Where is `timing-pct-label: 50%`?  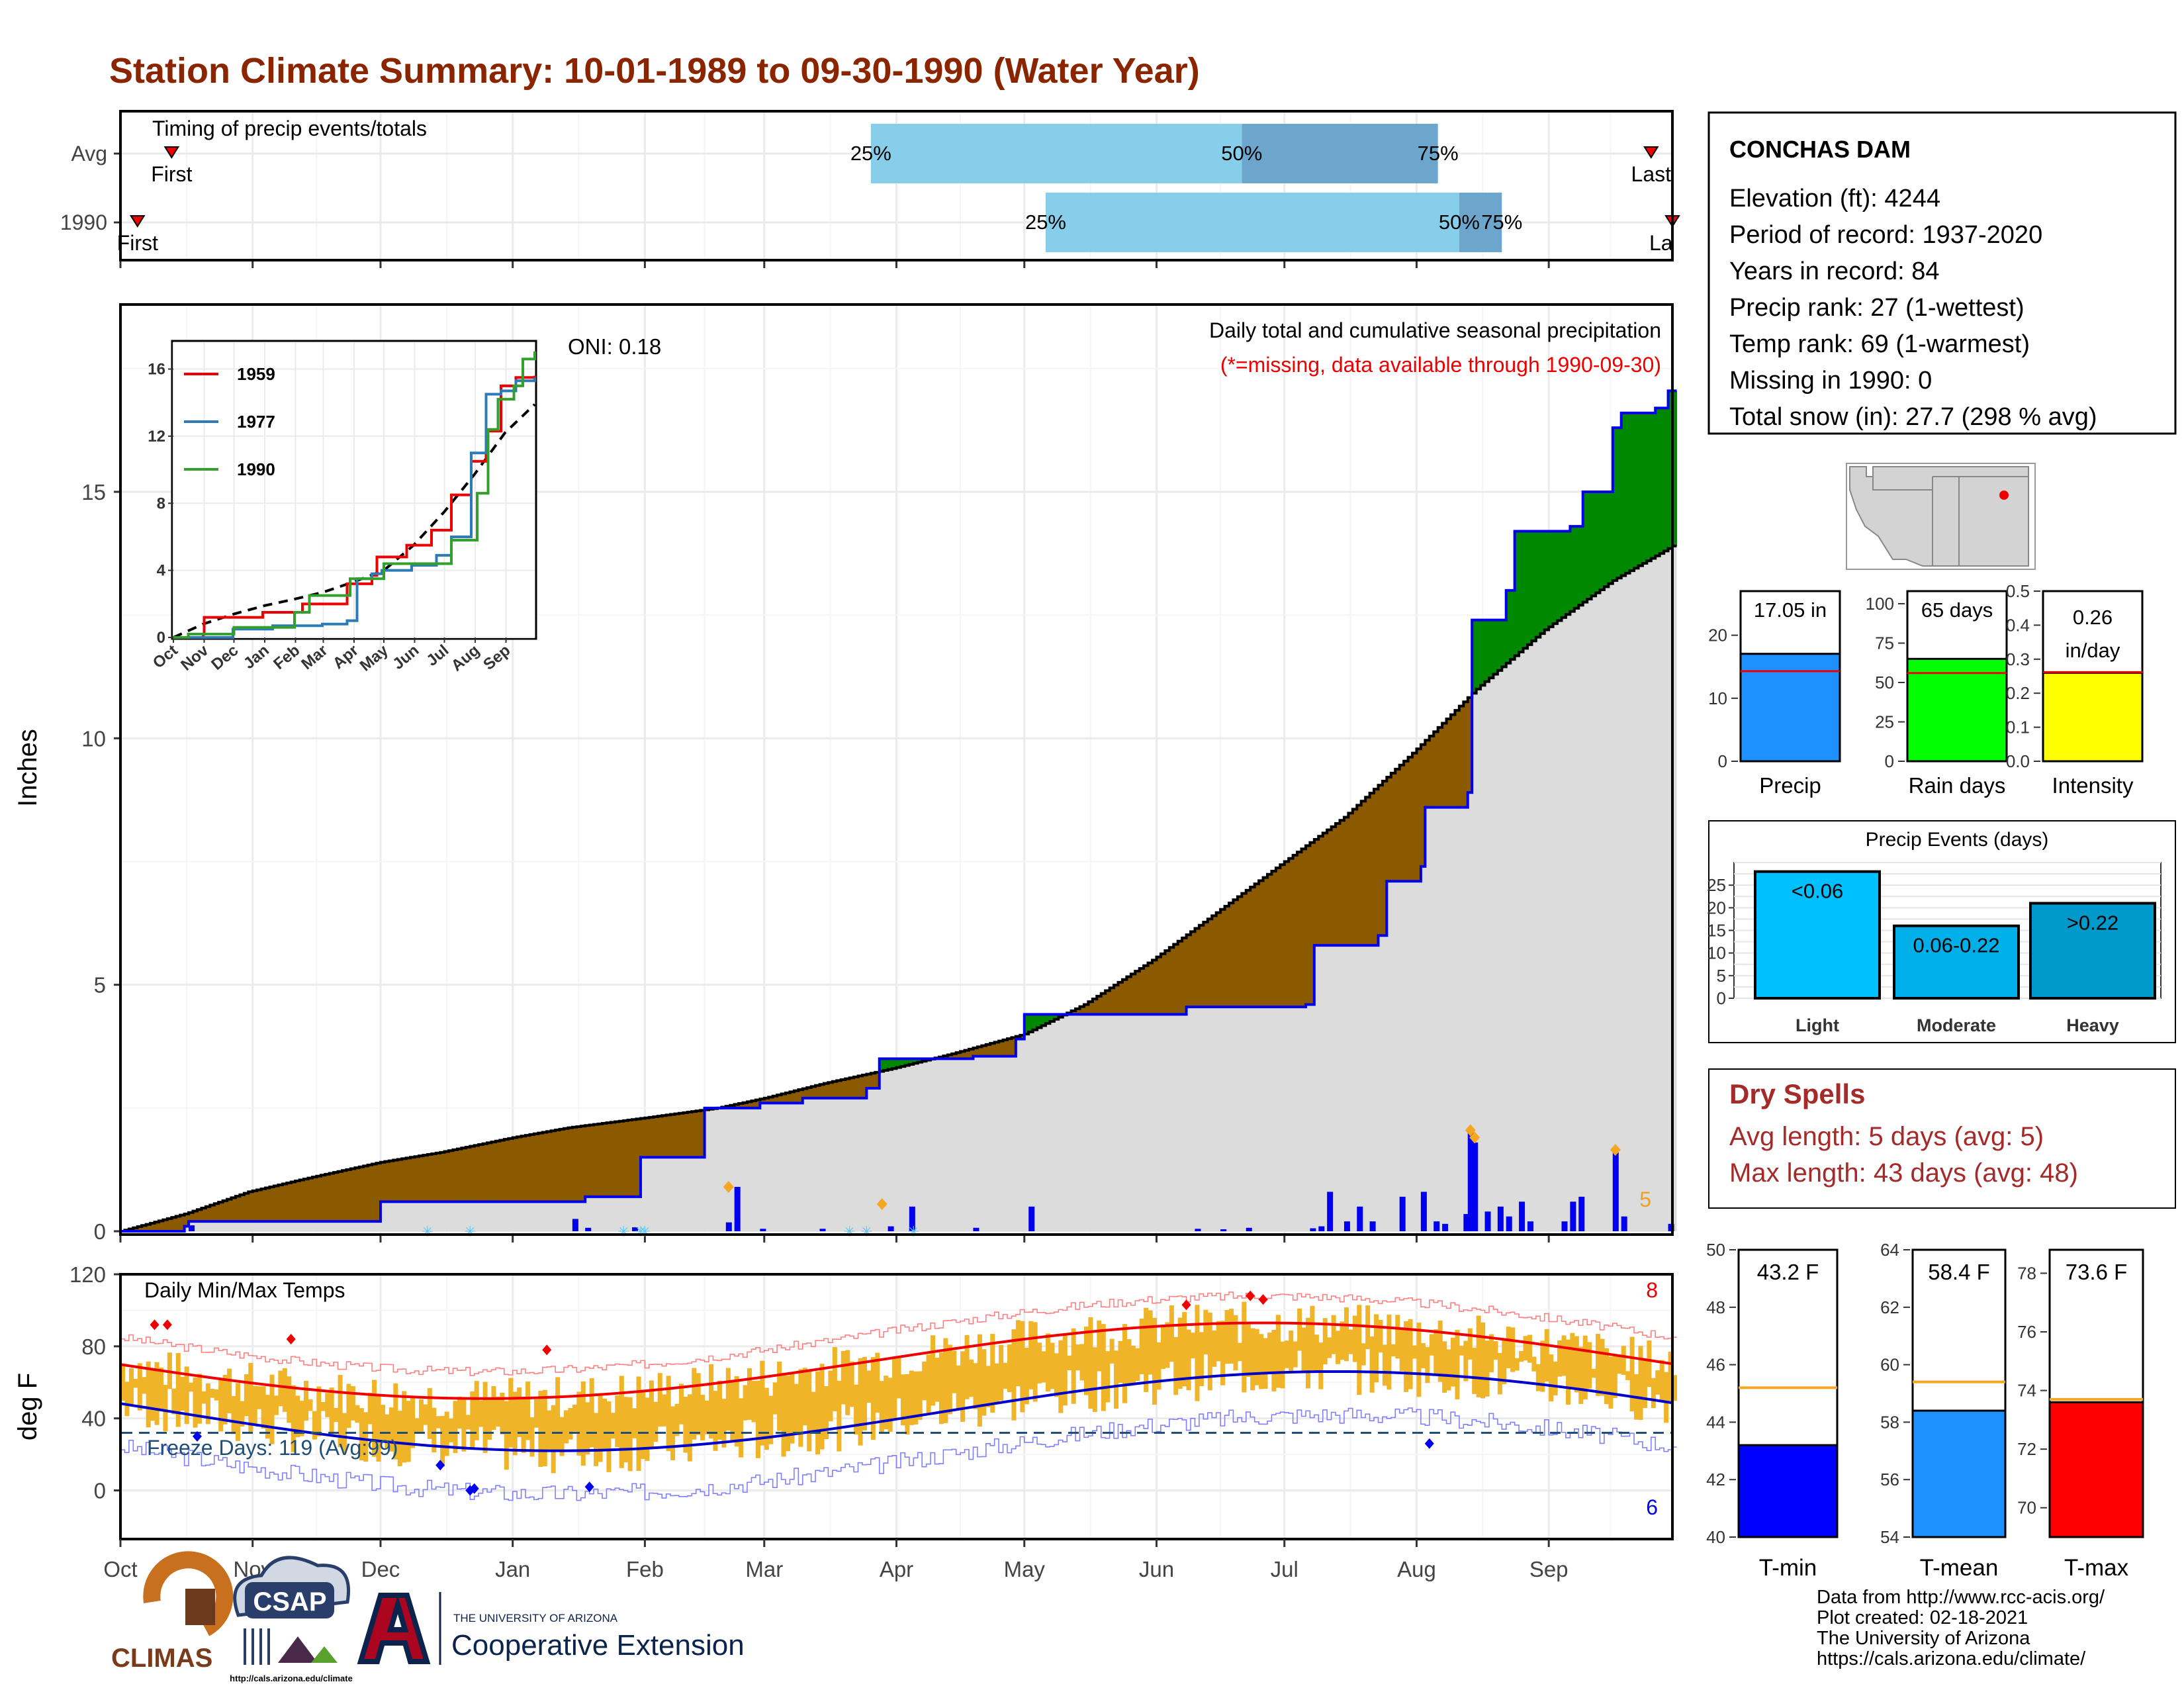 timing-pct-label: 50% is located at coordinates (1459, 222).